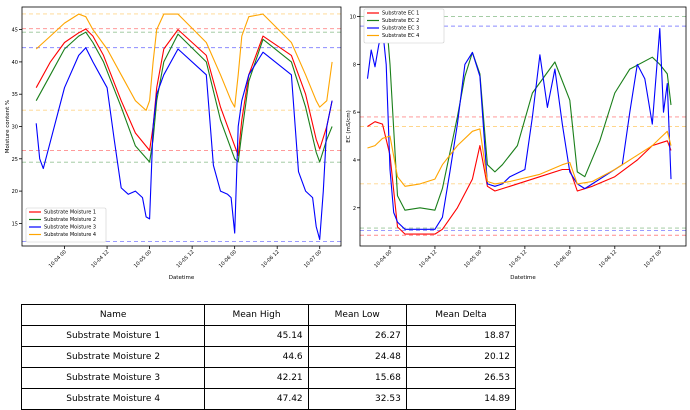 The width and height of the screenshot is (690, 410). What do you see at coordinates (400, 21) in the screenshot?
I see `ec-legend-entry: Substrate EC 2` at bounding box center [400, 21].